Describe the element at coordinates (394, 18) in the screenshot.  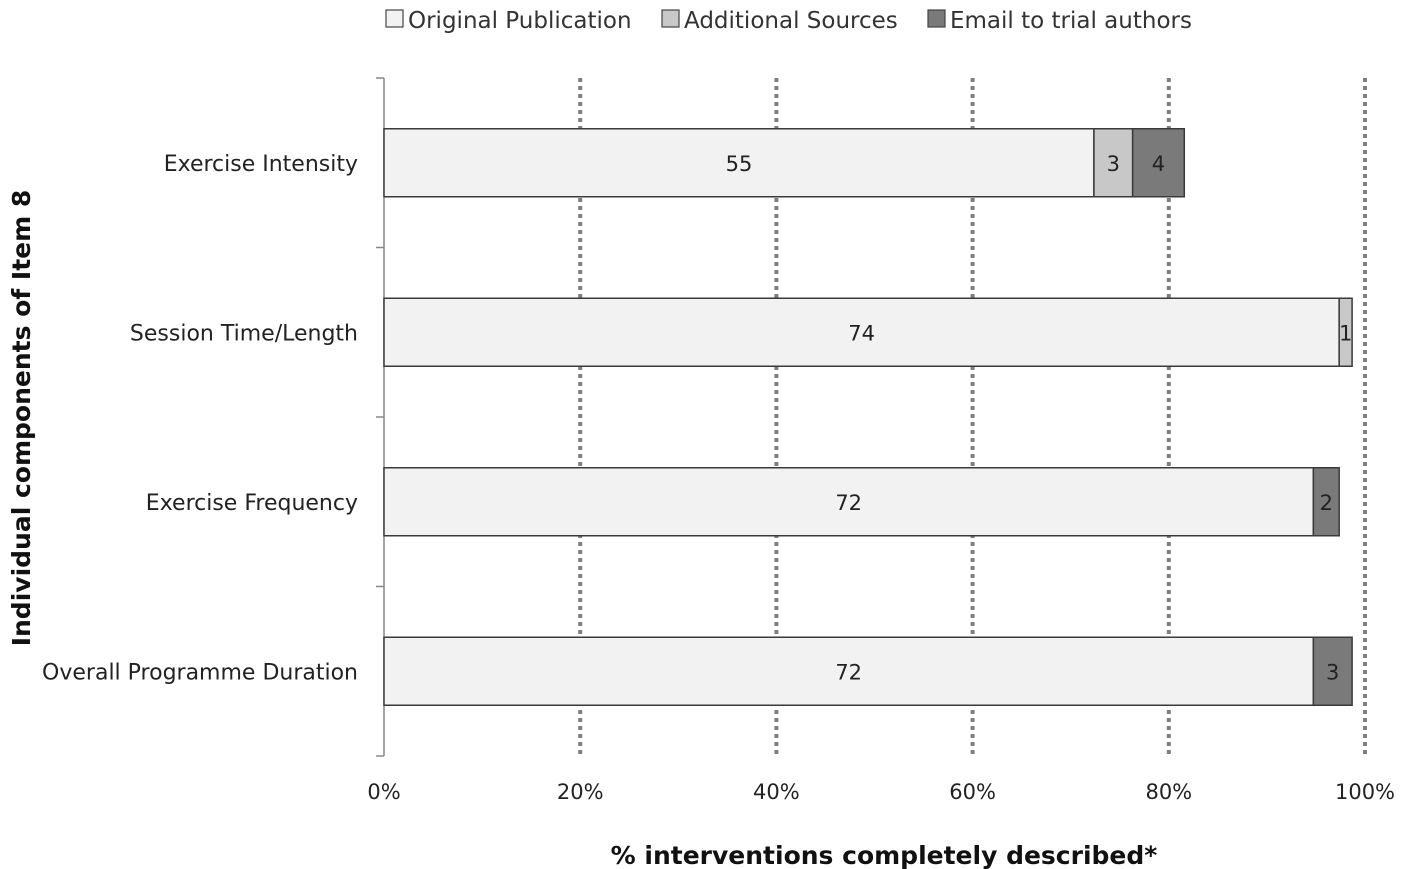
I see `legend-swatch-original-publication` at that location.